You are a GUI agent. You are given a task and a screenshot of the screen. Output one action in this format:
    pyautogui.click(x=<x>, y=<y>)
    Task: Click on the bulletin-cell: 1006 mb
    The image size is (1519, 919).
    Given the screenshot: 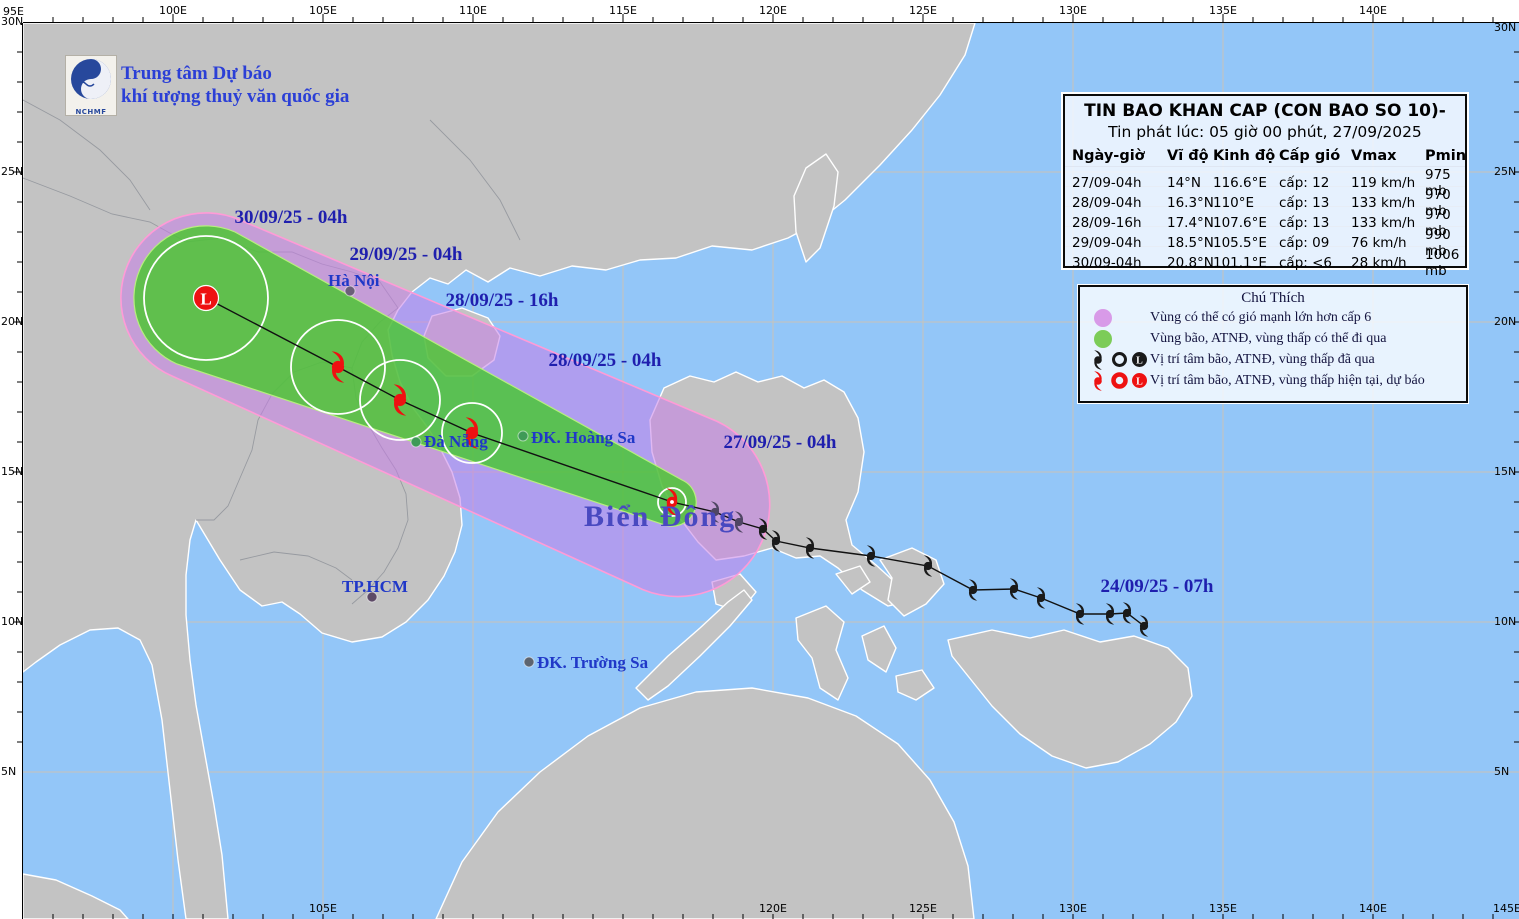 What is the action you would take?
    pyautogui.click(x=1442, y=263)
    